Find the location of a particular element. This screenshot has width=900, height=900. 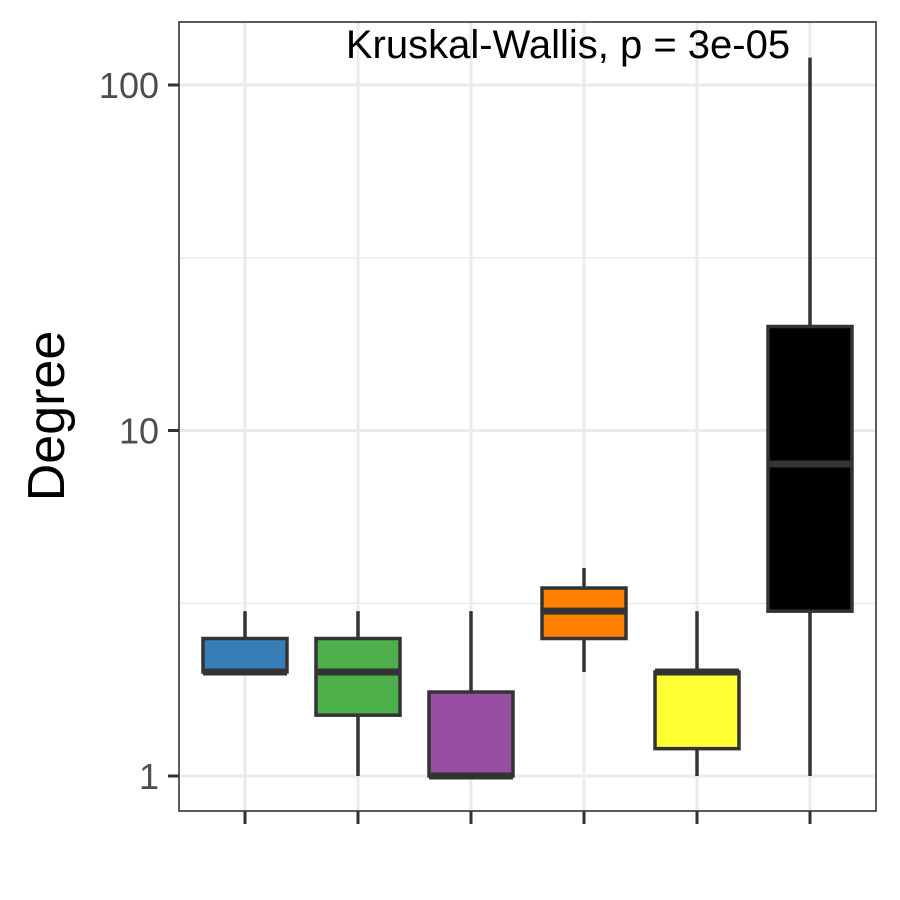

y-tick-label: 10 is located at coordinates (139, 431).